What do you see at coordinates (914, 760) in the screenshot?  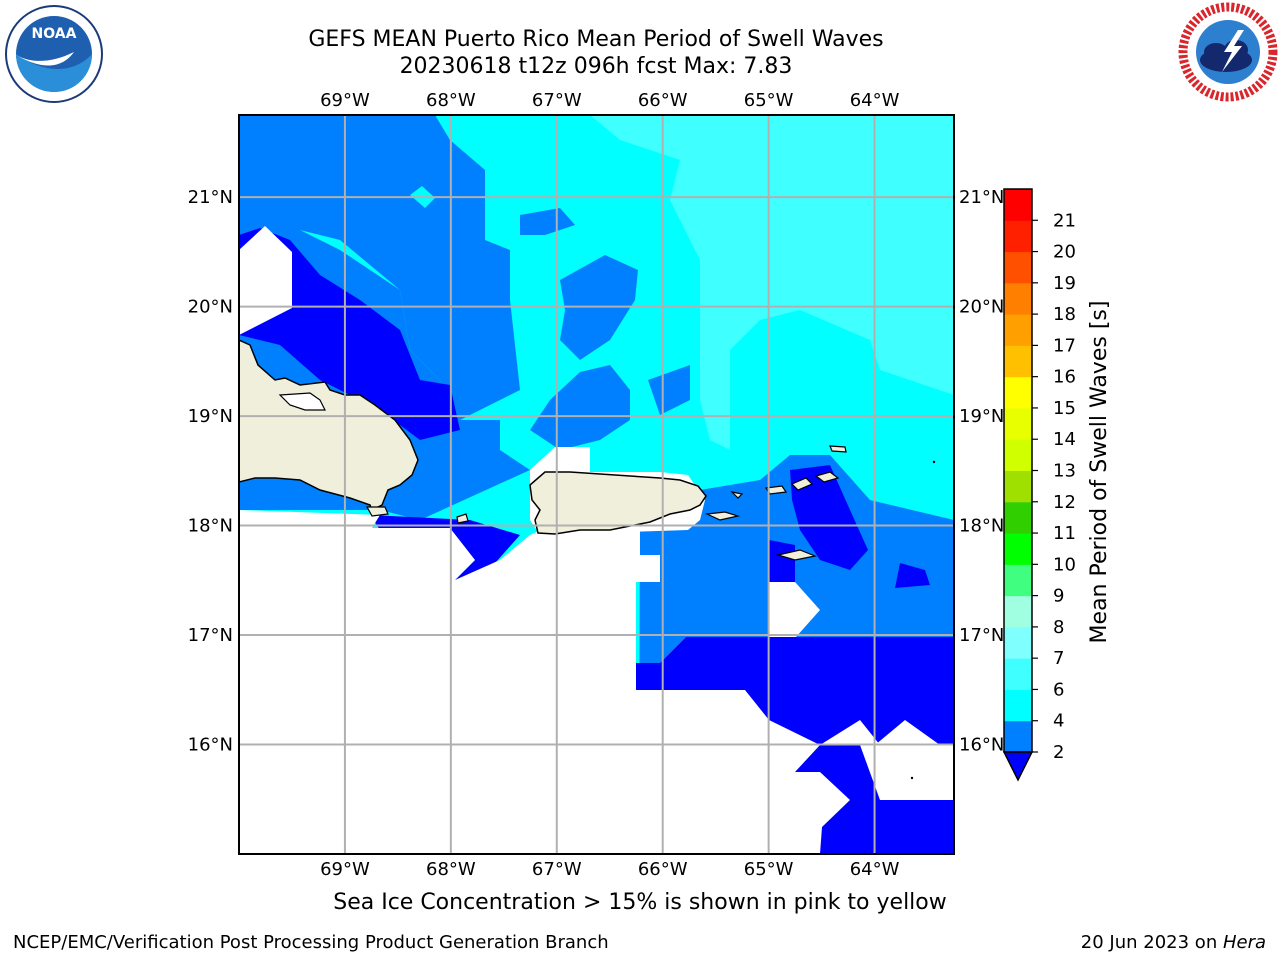 I see `nodata-area-se` at bounding box center [914, 760].